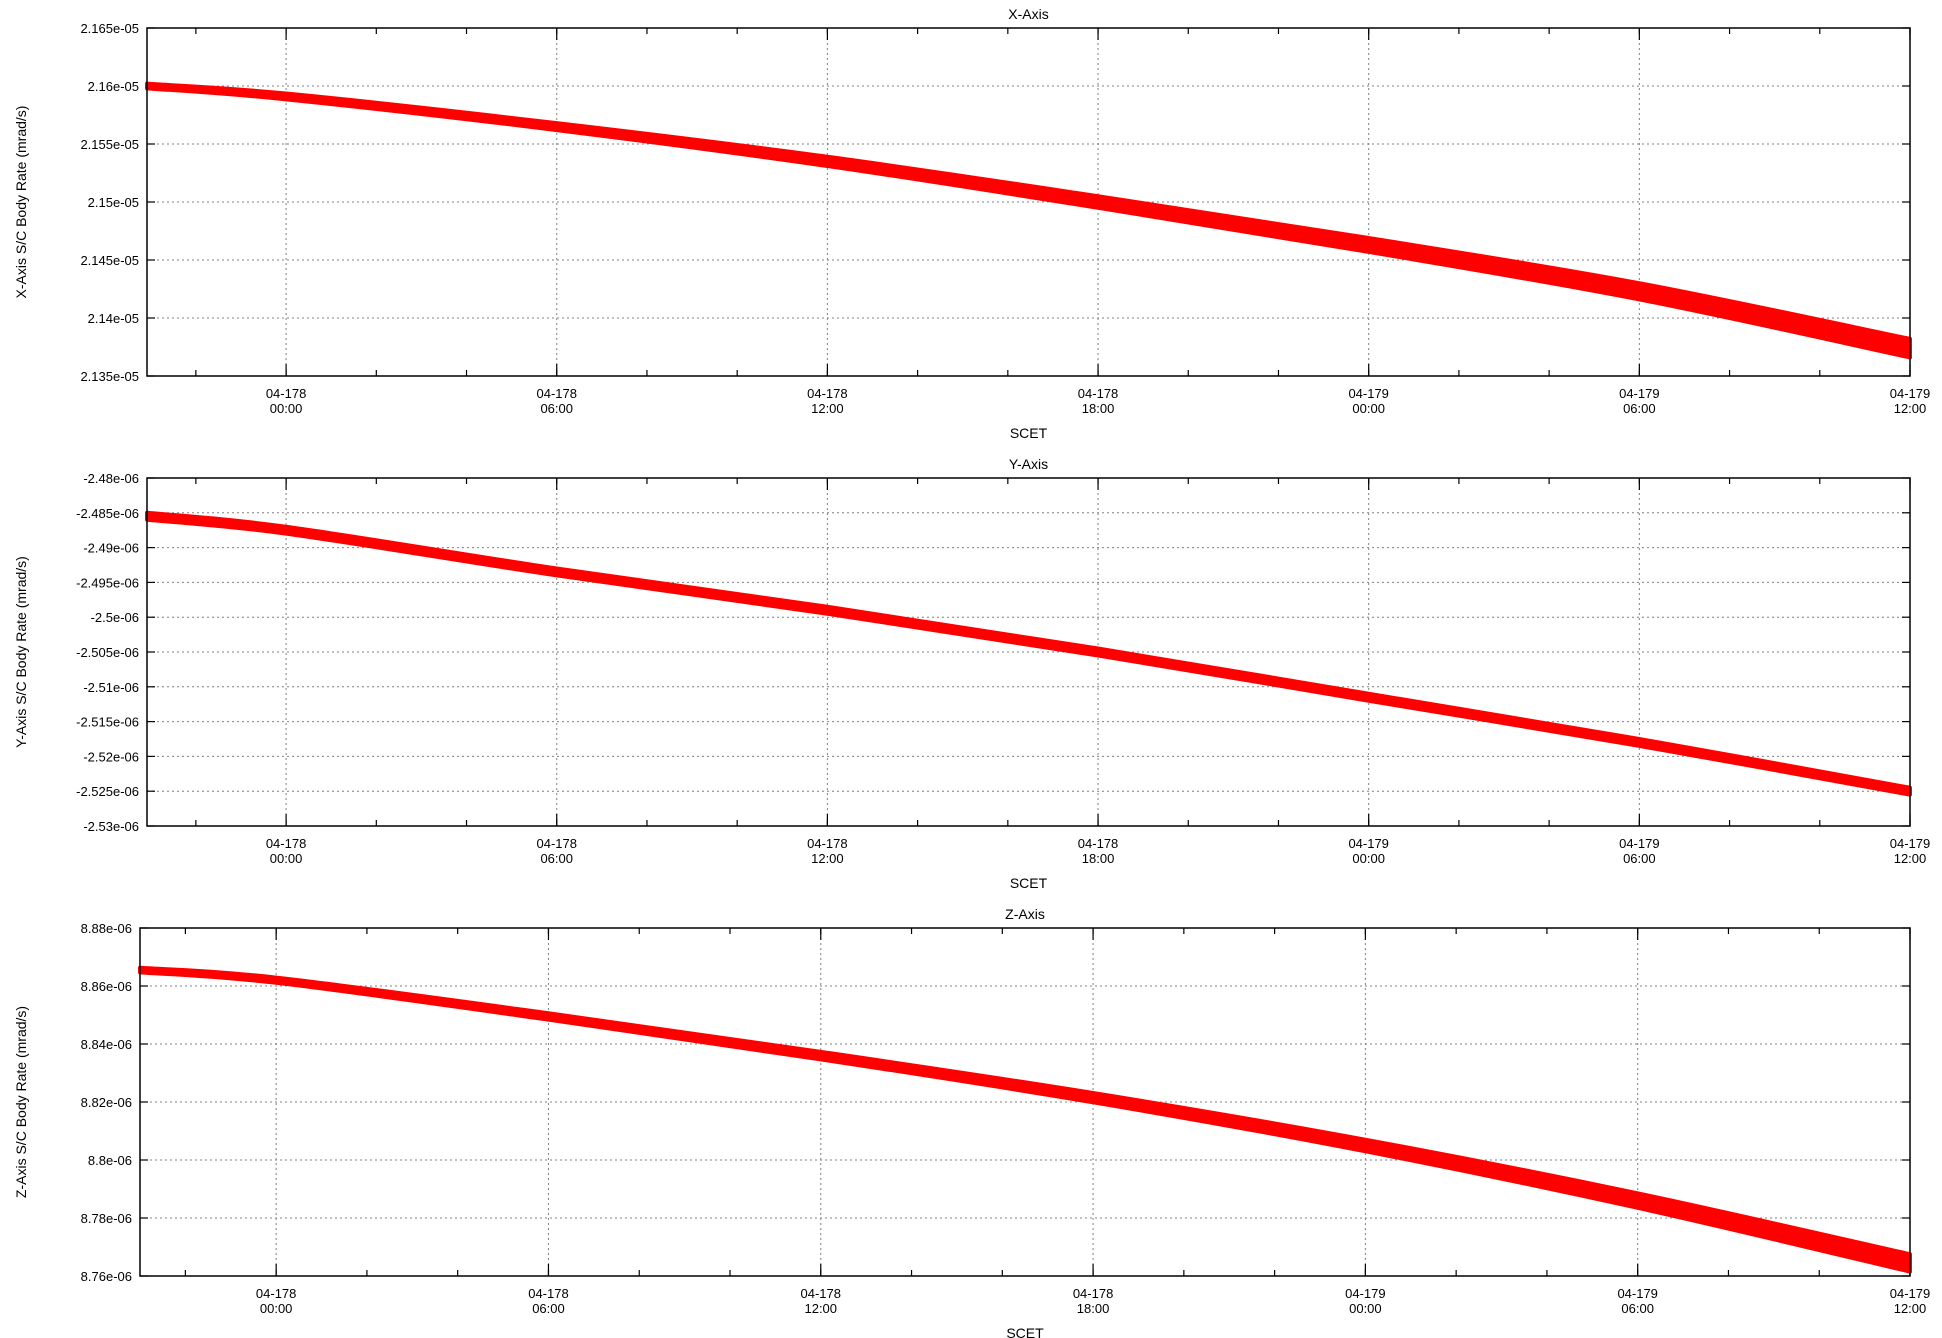 The height and width of the screenshot is (1338, 1942). What do you see at coordinates (111, 826) in the screenshot?
I see `y-y-tick-label: -2.53e-06` at bounding box center [111, 826].